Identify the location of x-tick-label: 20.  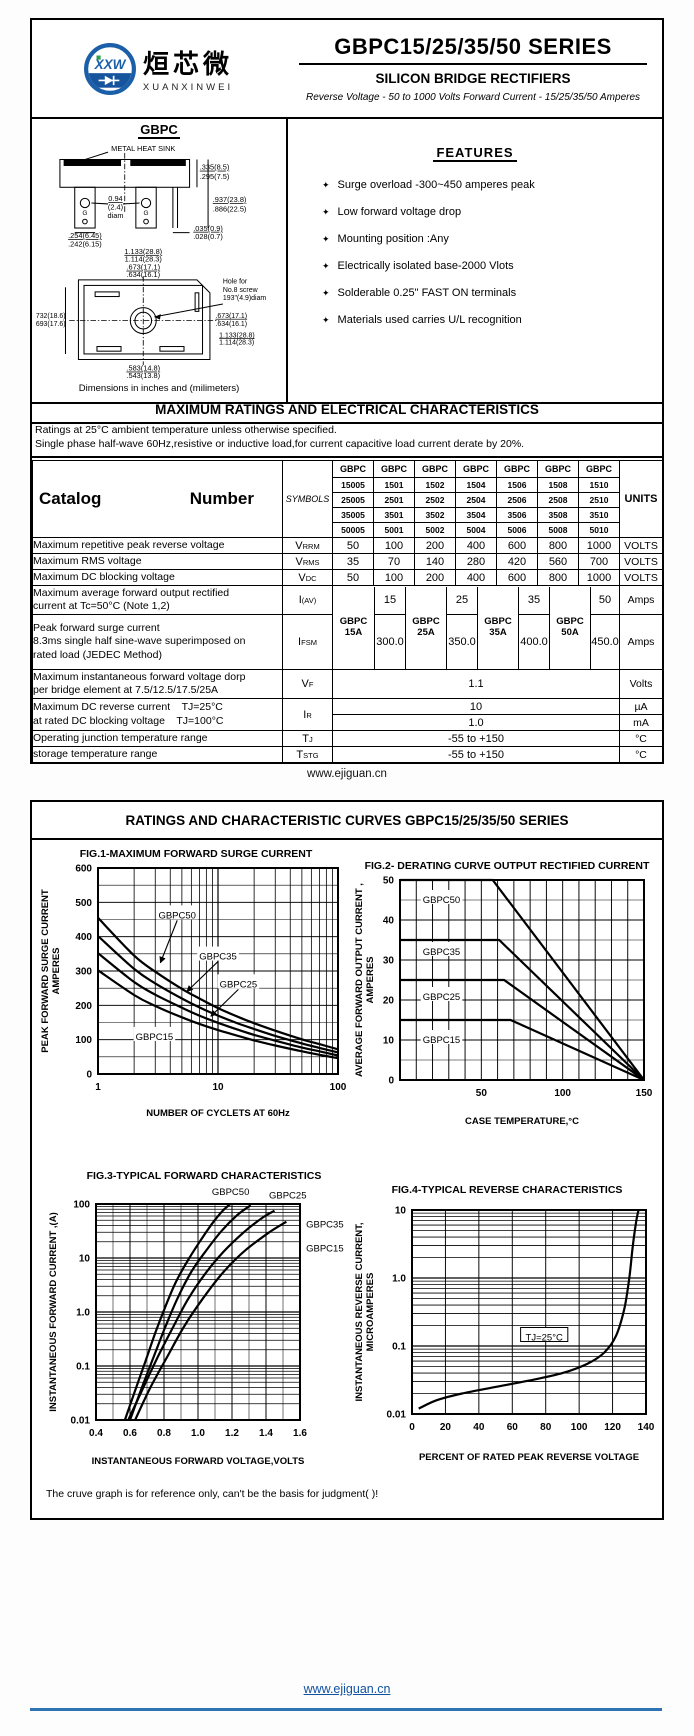
(446, 1427).